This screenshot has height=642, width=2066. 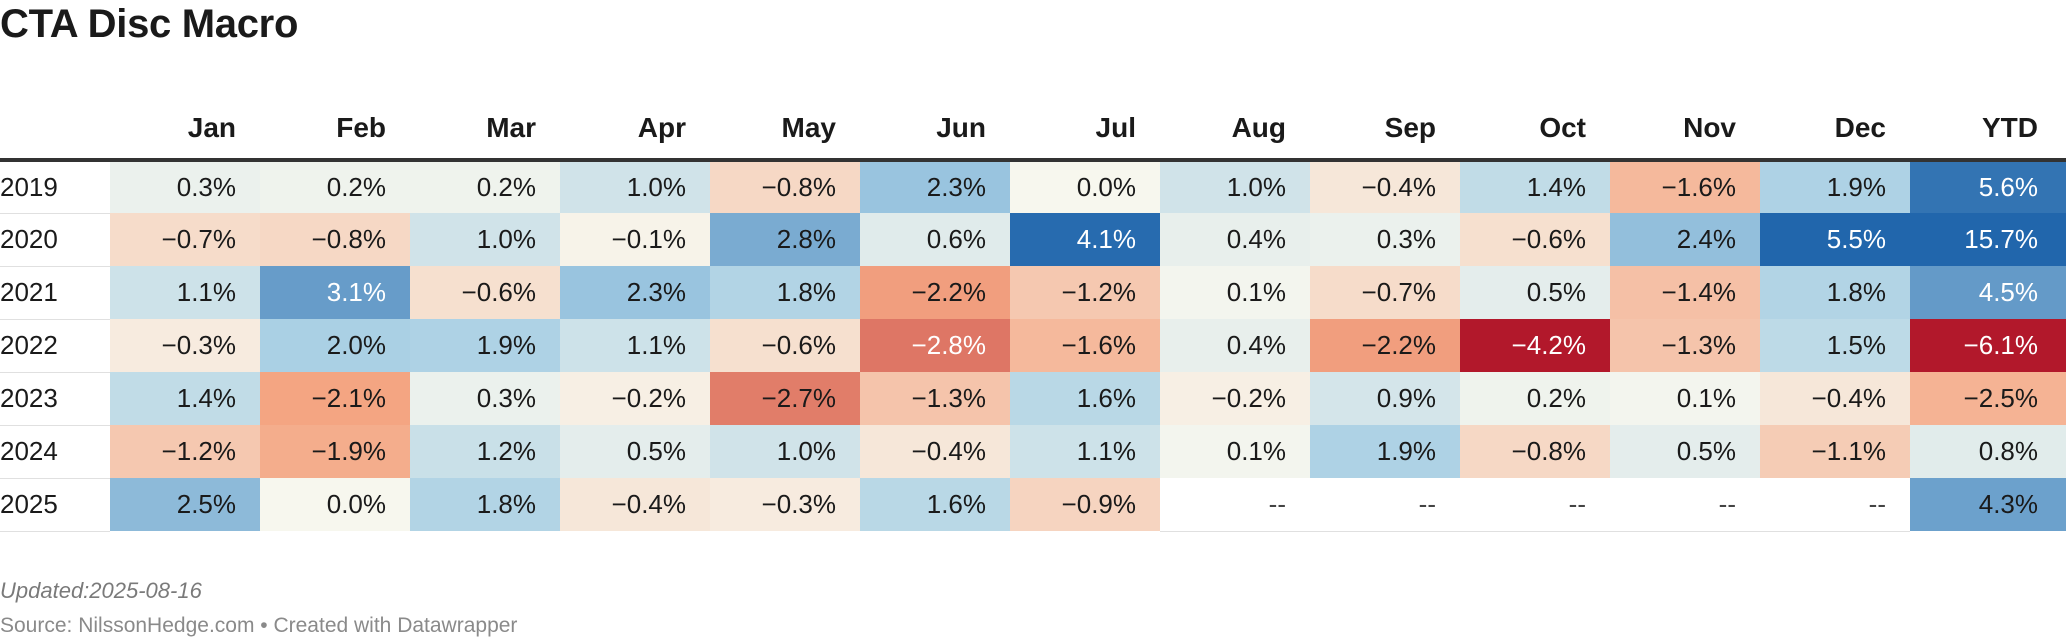 What do you see at coordinates (785, 504) in the screenshot?
I see `value-cell-may: −0.3%` at bounding box center [785, 504].